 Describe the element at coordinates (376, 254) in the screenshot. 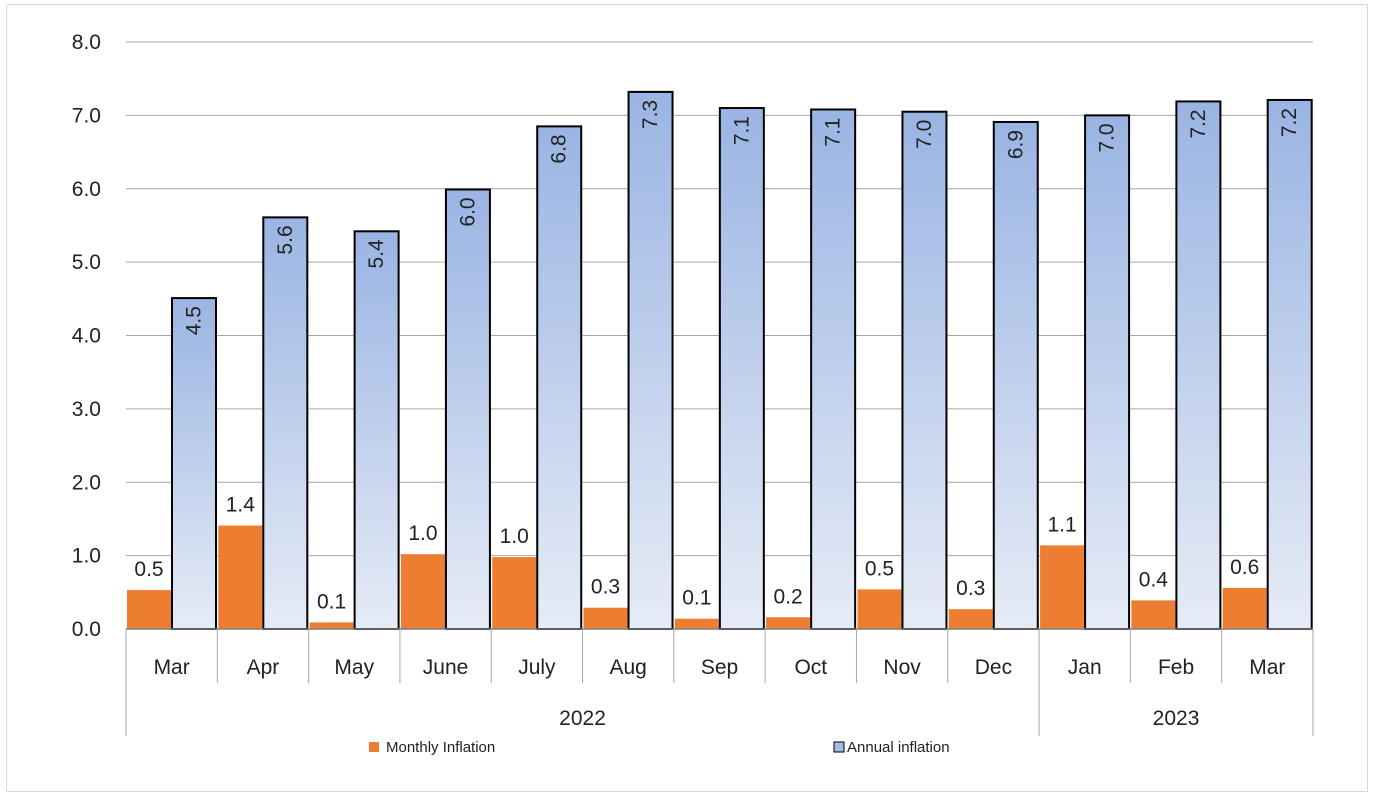

I see `annual-data-label: 5.4` at that location.